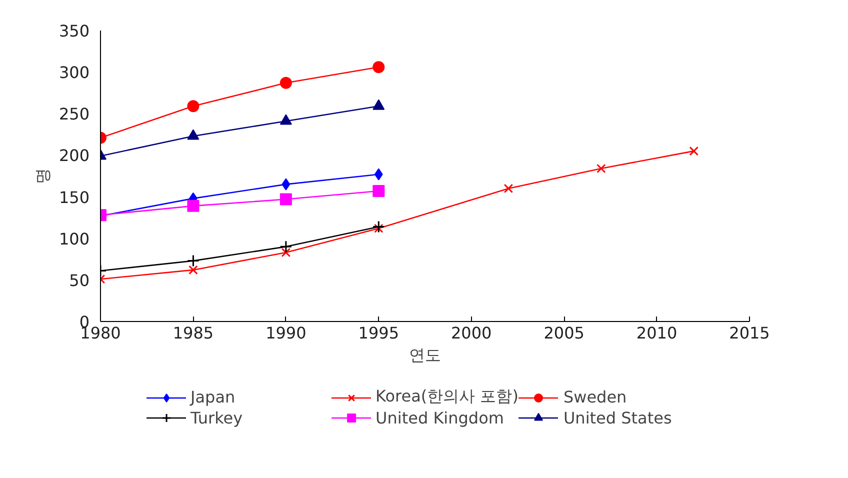 Image resolution: width=848 pixels, height=478 pixels. What do you see at coordinates (564, 333) in the screenshot?
I see `x-tick-label: 2005` at bounding box center [564, 333].